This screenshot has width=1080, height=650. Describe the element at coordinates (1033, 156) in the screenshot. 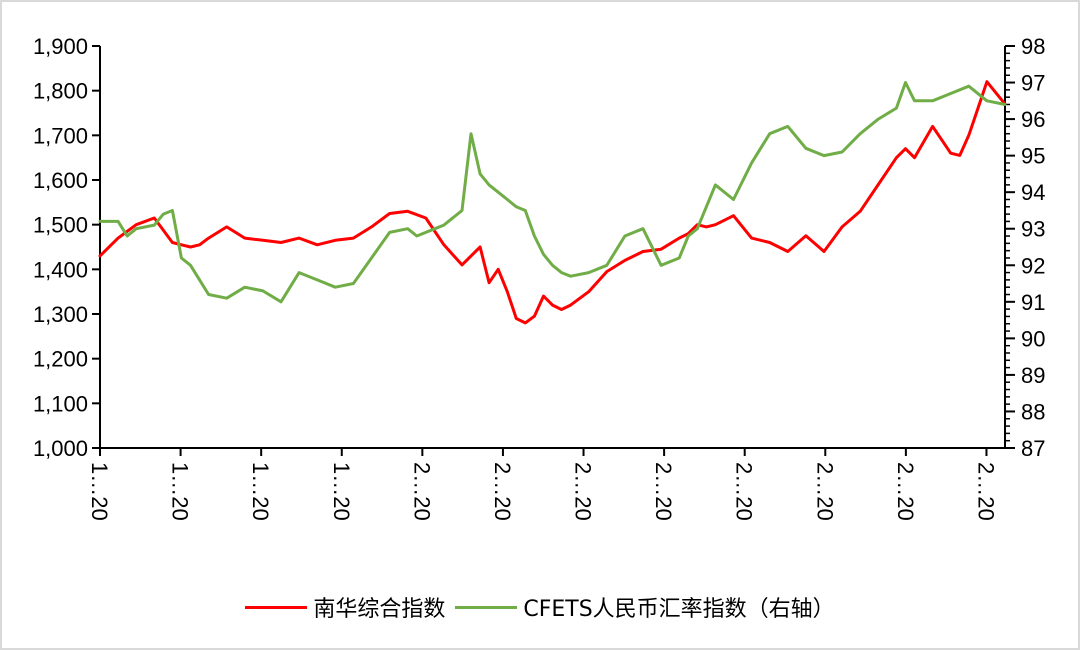

I see `y-right-tick-label: 95` at that location.